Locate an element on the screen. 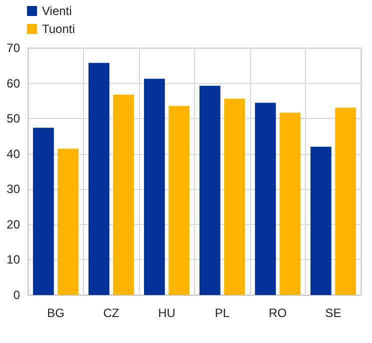  y-tick-label: 70 is located at coordinates (13, 48).